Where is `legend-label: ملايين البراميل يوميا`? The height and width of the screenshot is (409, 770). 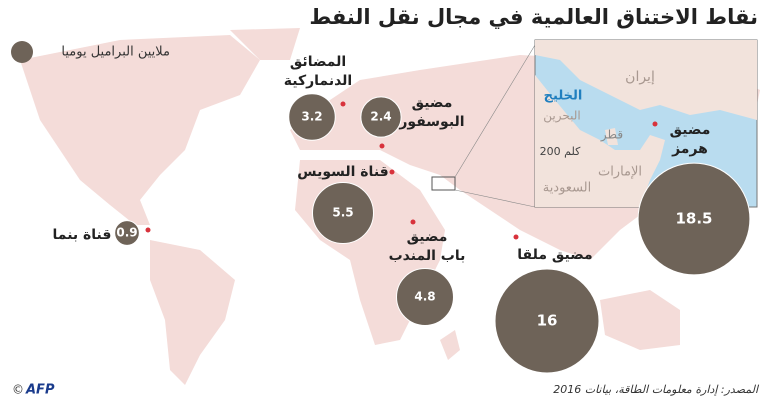 legend-label: ملايين البراميل يوميا is located at coordinates (115, 52).